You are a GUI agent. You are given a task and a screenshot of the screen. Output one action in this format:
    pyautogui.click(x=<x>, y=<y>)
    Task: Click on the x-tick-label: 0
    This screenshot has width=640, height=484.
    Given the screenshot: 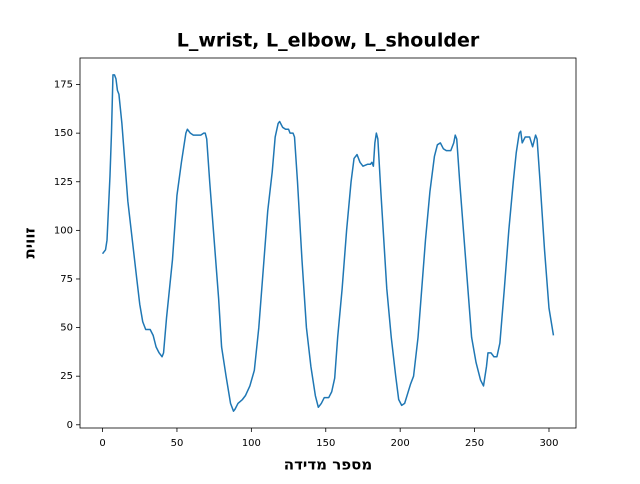 What is the action you would take?
    pyautogui.click(x=102, y=443)
    